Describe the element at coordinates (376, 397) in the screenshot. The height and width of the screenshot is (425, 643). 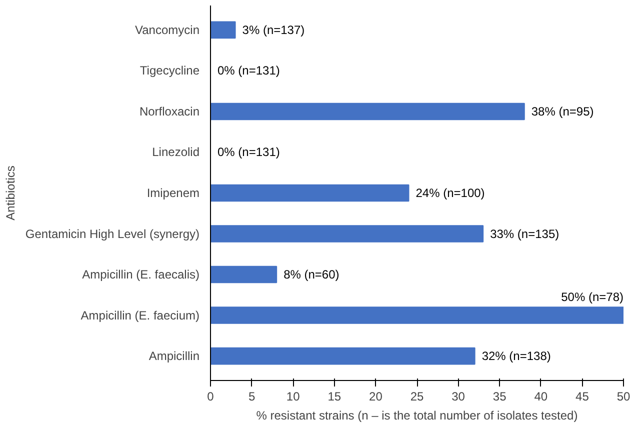
I see `x-tick-label: 20` at that location.